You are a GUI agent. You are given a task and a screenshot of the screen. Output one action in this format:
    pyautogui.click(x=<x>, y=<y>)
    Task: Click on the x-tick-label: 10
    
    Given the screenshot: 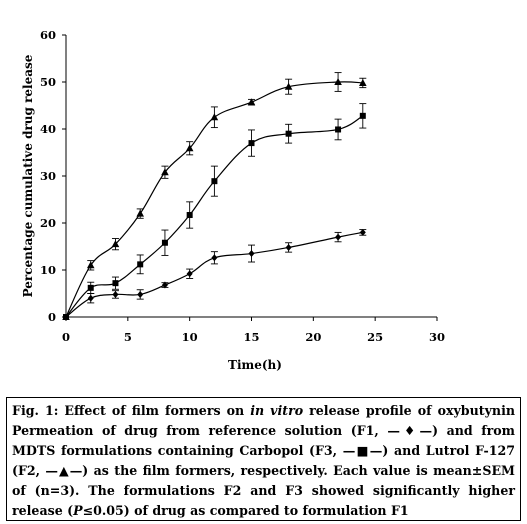 What is the action you would take?
    pyautogui.click(x=190, y=337)
    